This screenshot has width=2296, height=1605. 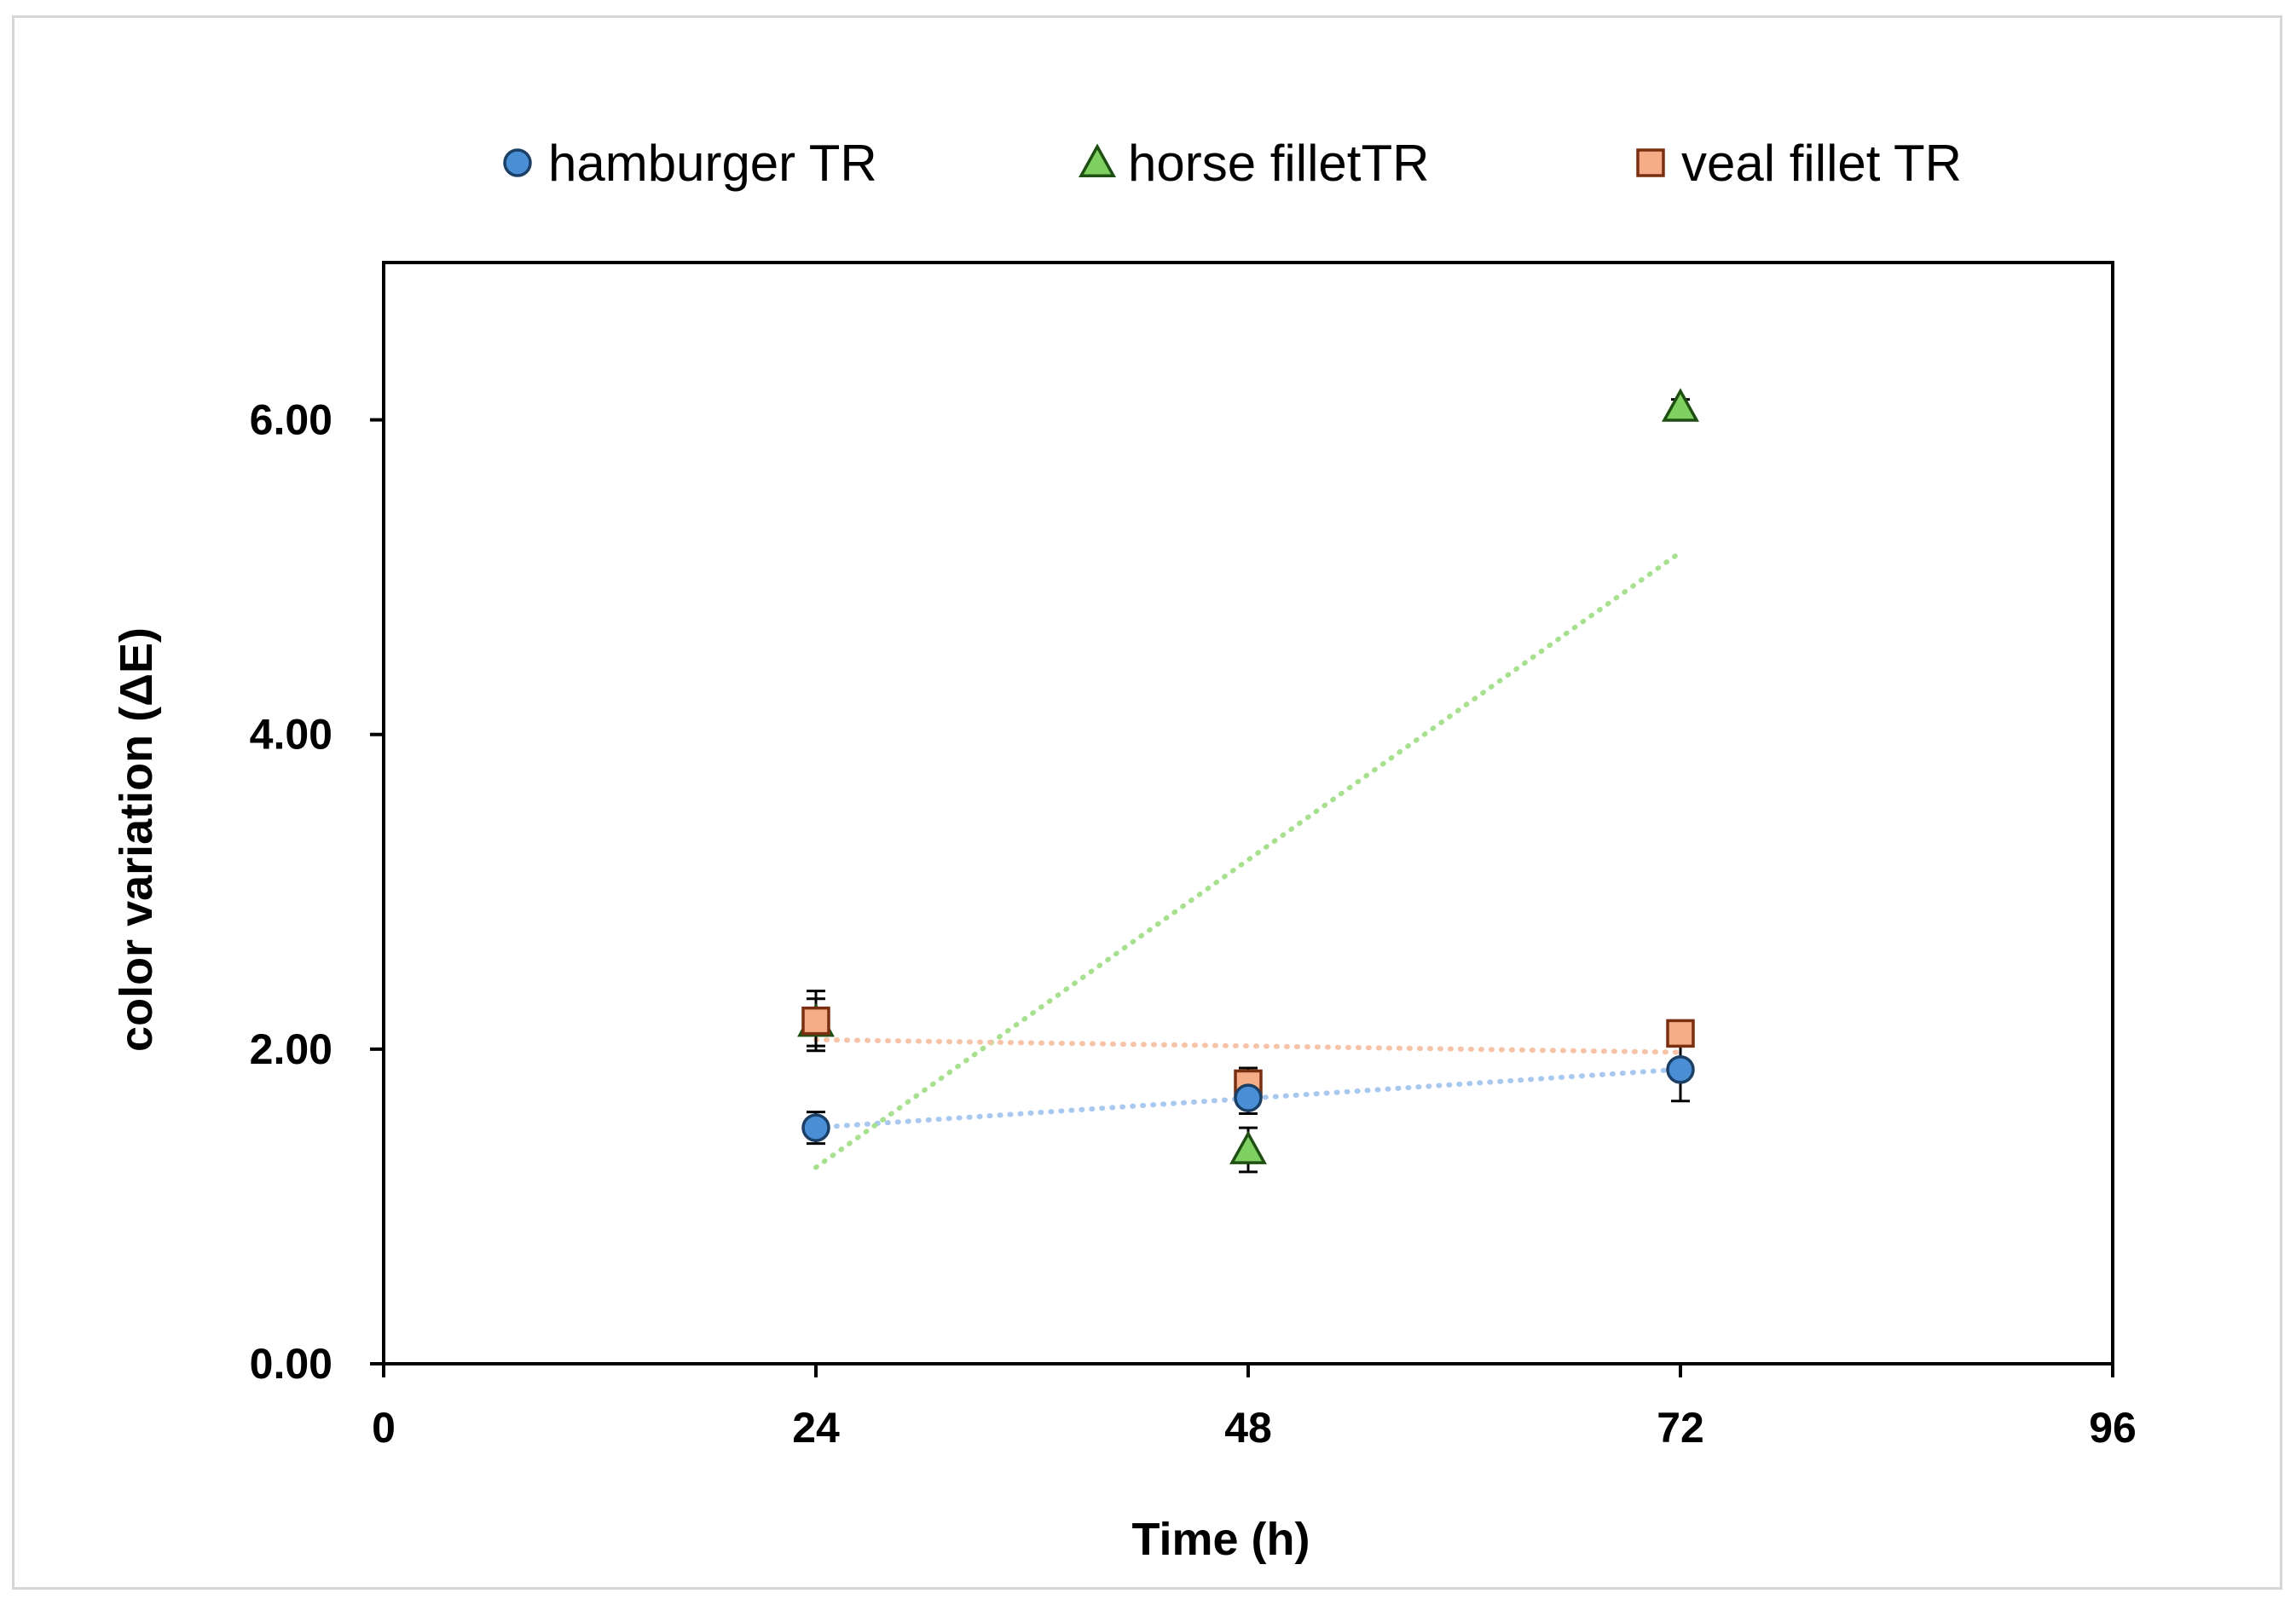 What do you see at coordinates (1681, 1428) in the screenshot?
I see `x-tick-label: 72` at bounding box center [1681, 1428].